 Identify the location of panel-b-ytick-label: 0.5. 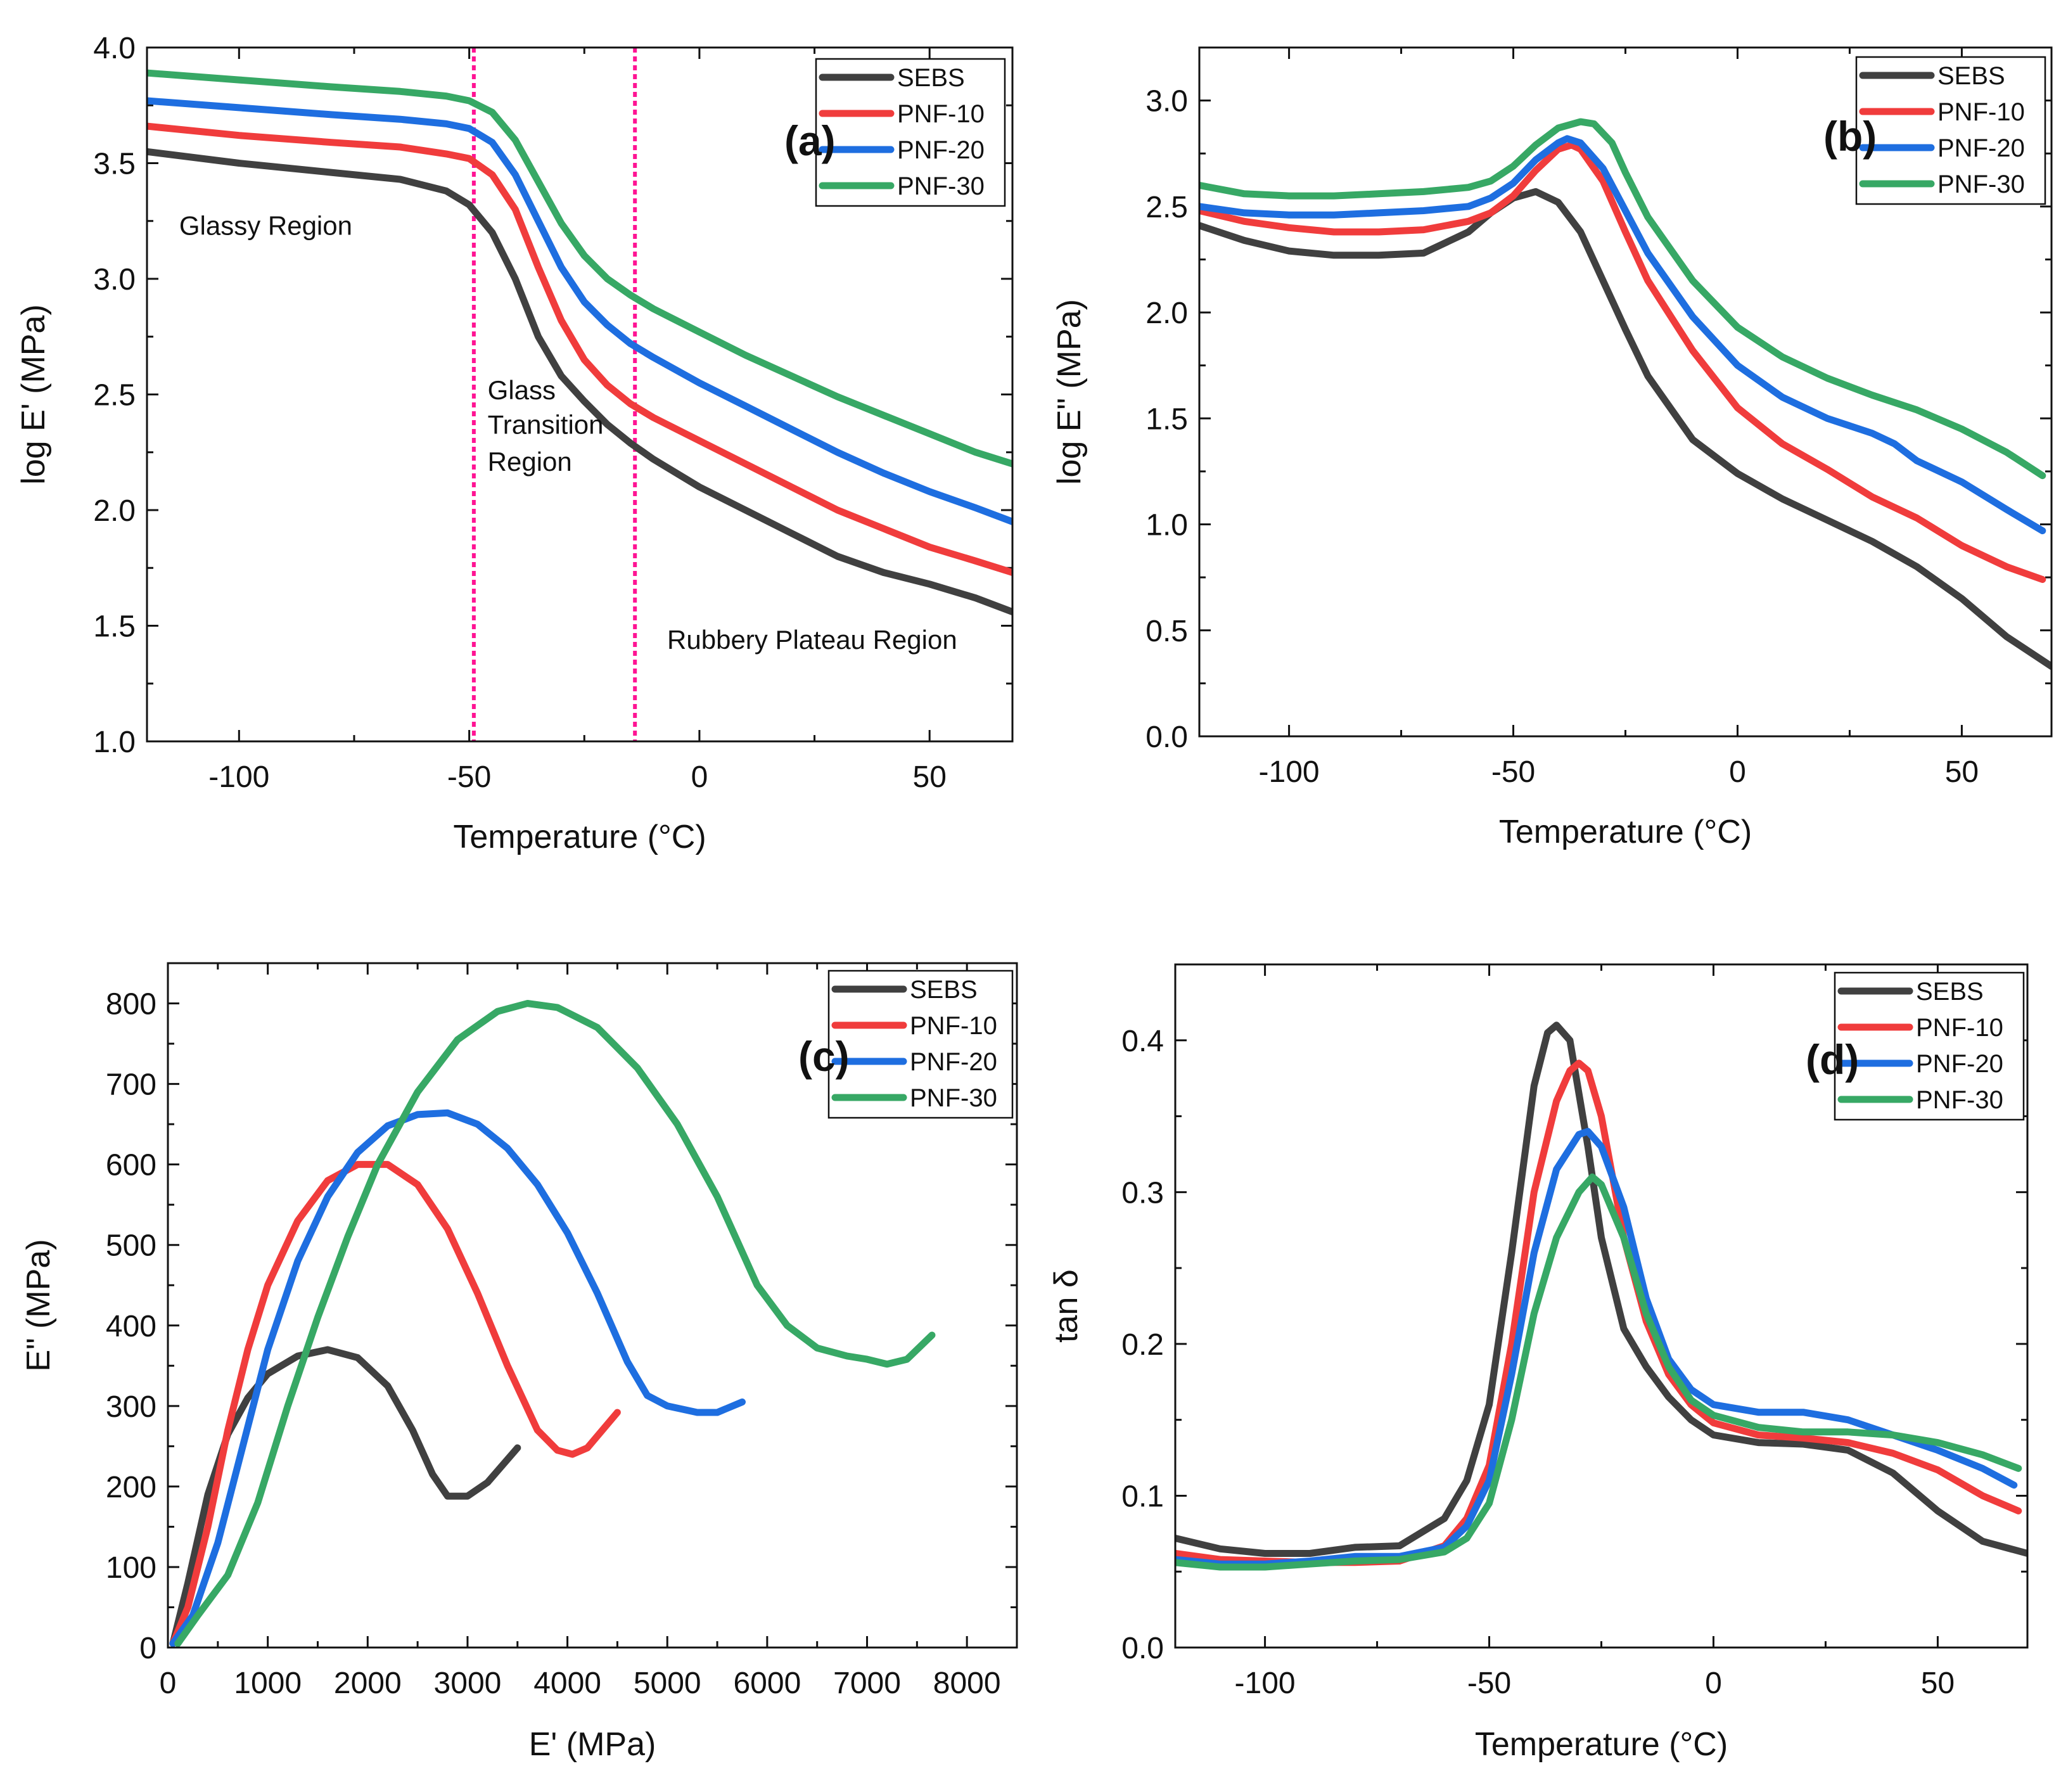
(1166, 631).